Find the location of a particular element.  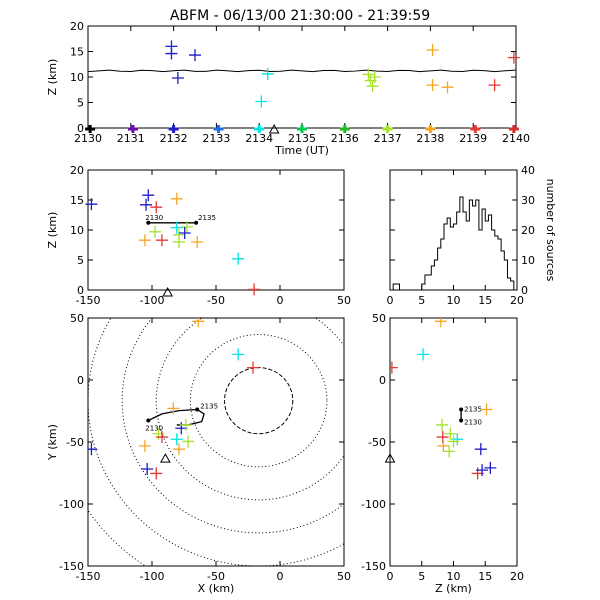

x-tick-label: 2131 is located at coordinates (131, 138).